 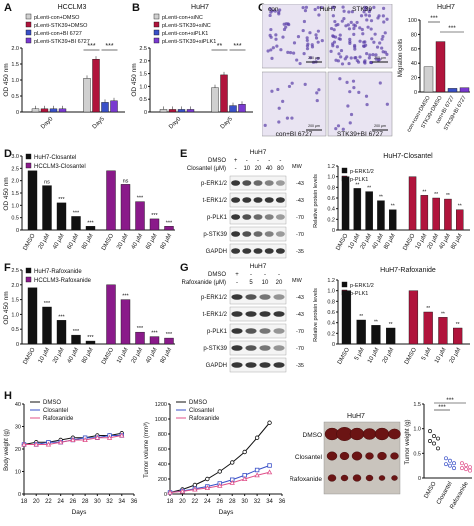 I want to click on panel-letter-e: E, so click(x=184, y=154).